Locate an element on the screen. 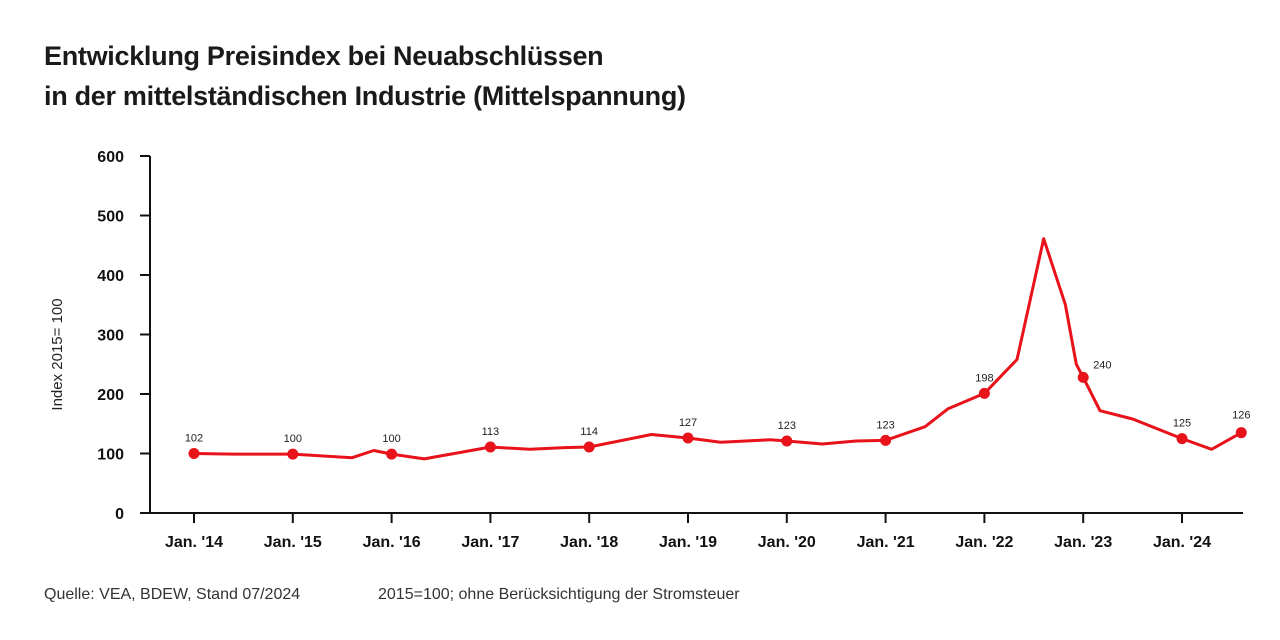  data-label: 102 is located at coordinates (194, 439).